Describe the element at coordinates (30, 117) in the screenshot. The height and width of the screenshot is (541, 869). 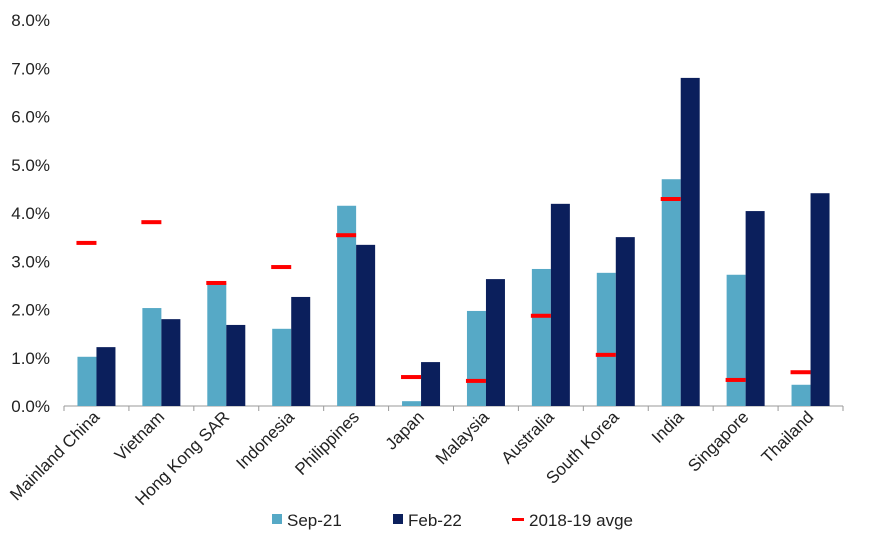
I see `y-tick-label: 6.0%` at that location.